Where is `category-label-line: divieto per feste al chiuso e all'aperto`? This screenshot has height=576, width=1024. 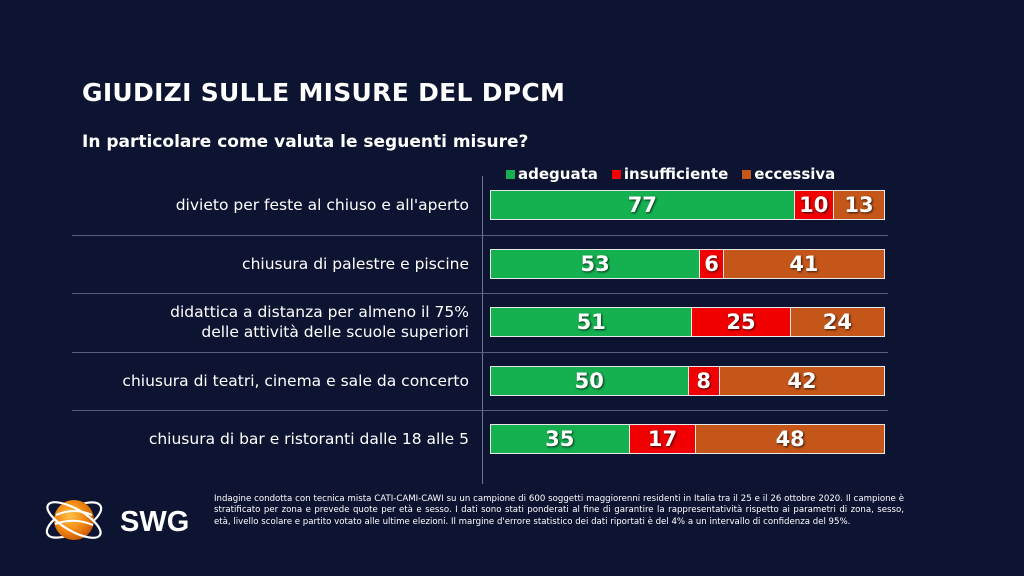 category-label-line: divieto per feste al chiuso e all'aperto is located at coordinates (322, 205).